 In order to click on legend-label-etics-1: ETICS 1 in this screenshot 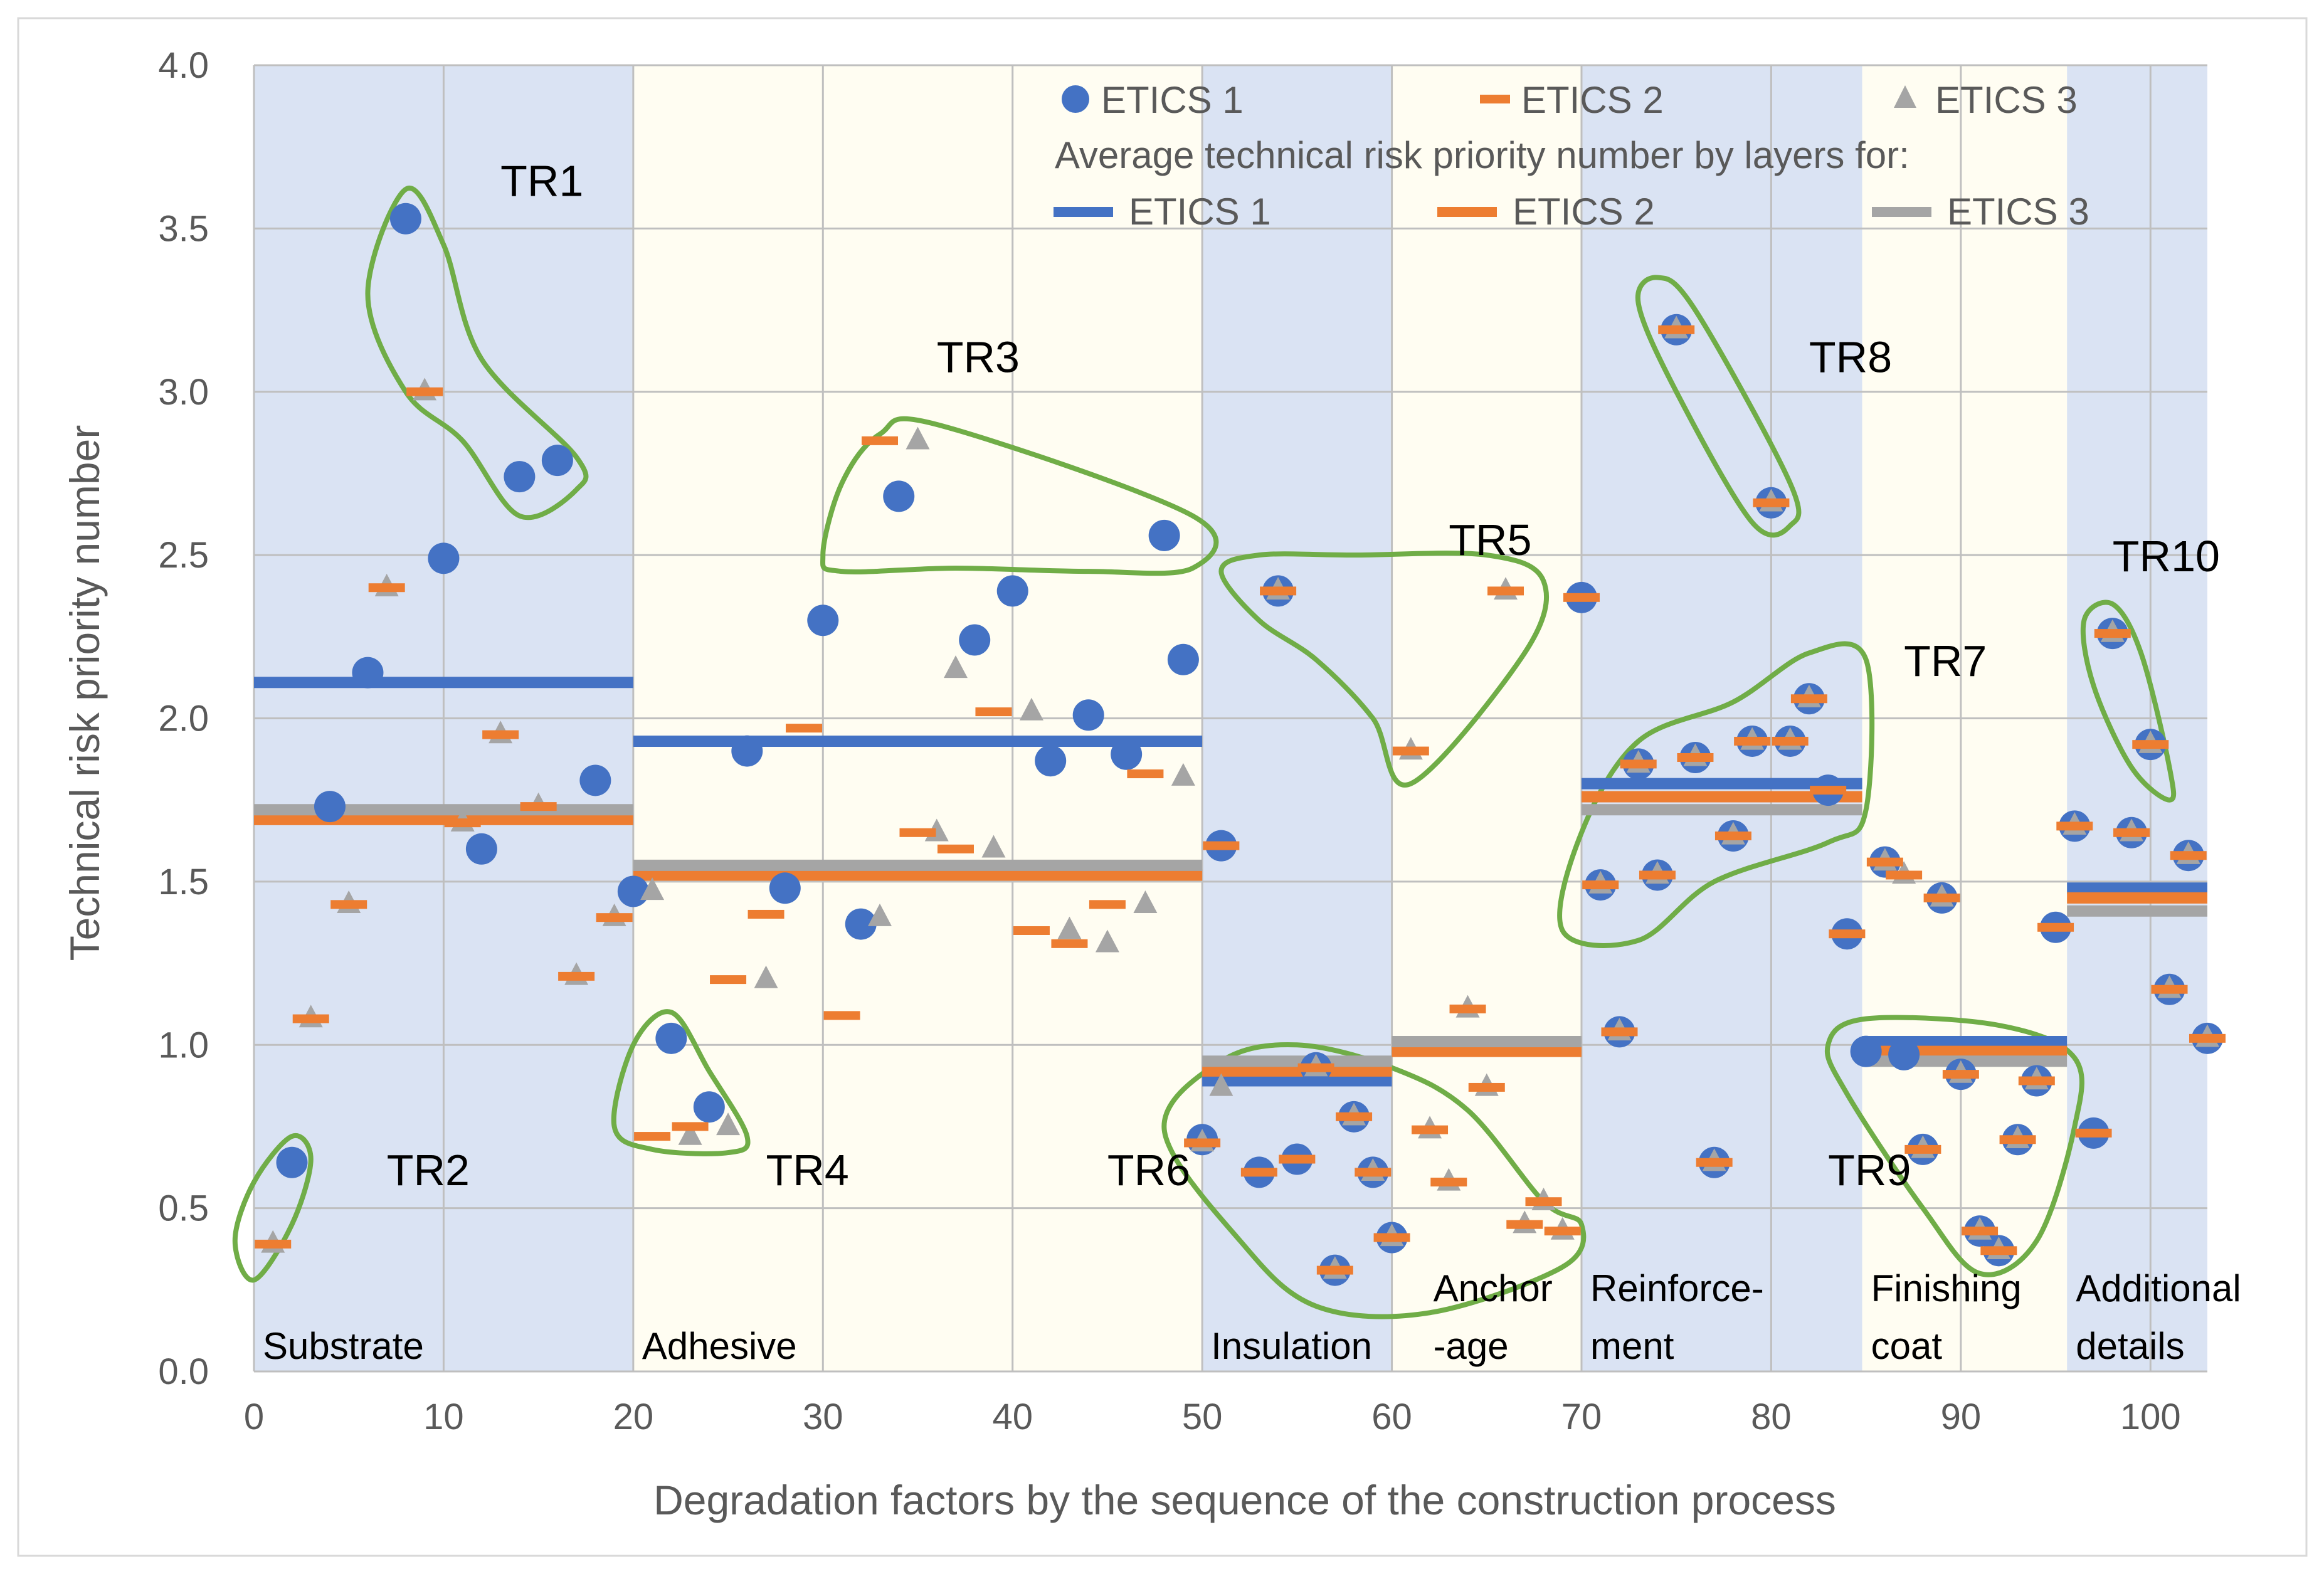, I will do `click(1172, 100)`.